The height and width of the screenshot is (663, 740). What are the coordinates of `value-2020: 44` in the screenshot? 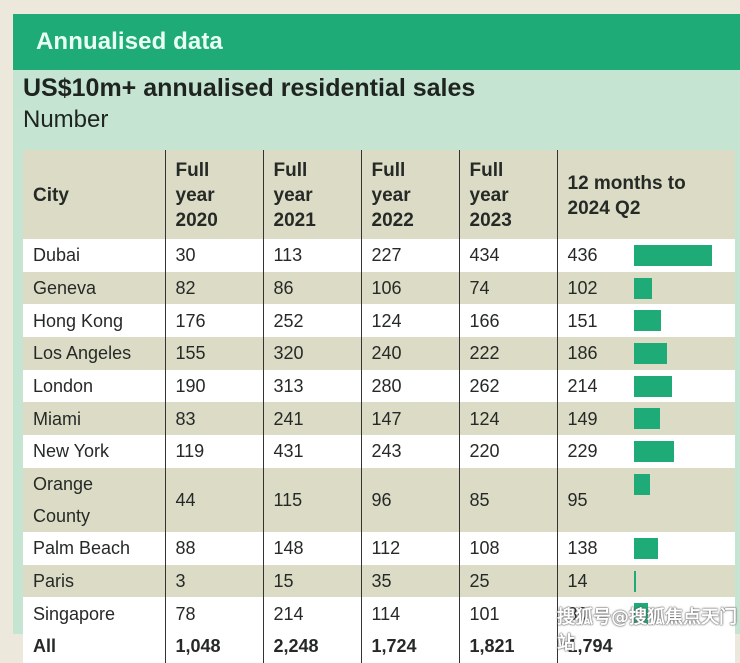 It's located at (185, 499).